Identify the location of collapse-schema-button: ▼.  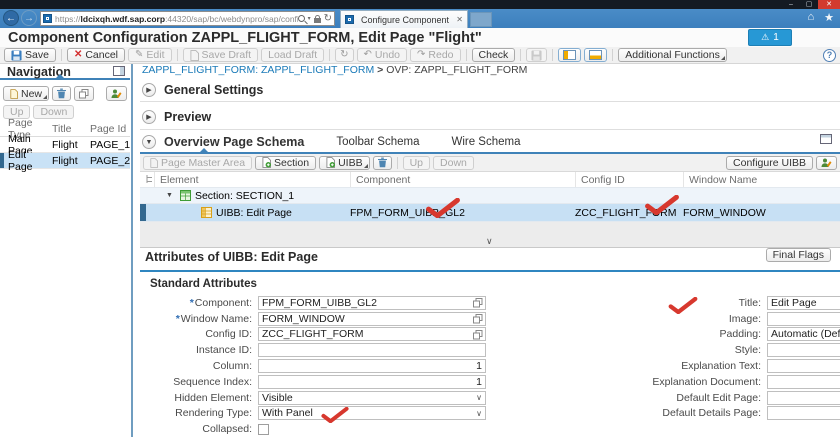
(149, 142).